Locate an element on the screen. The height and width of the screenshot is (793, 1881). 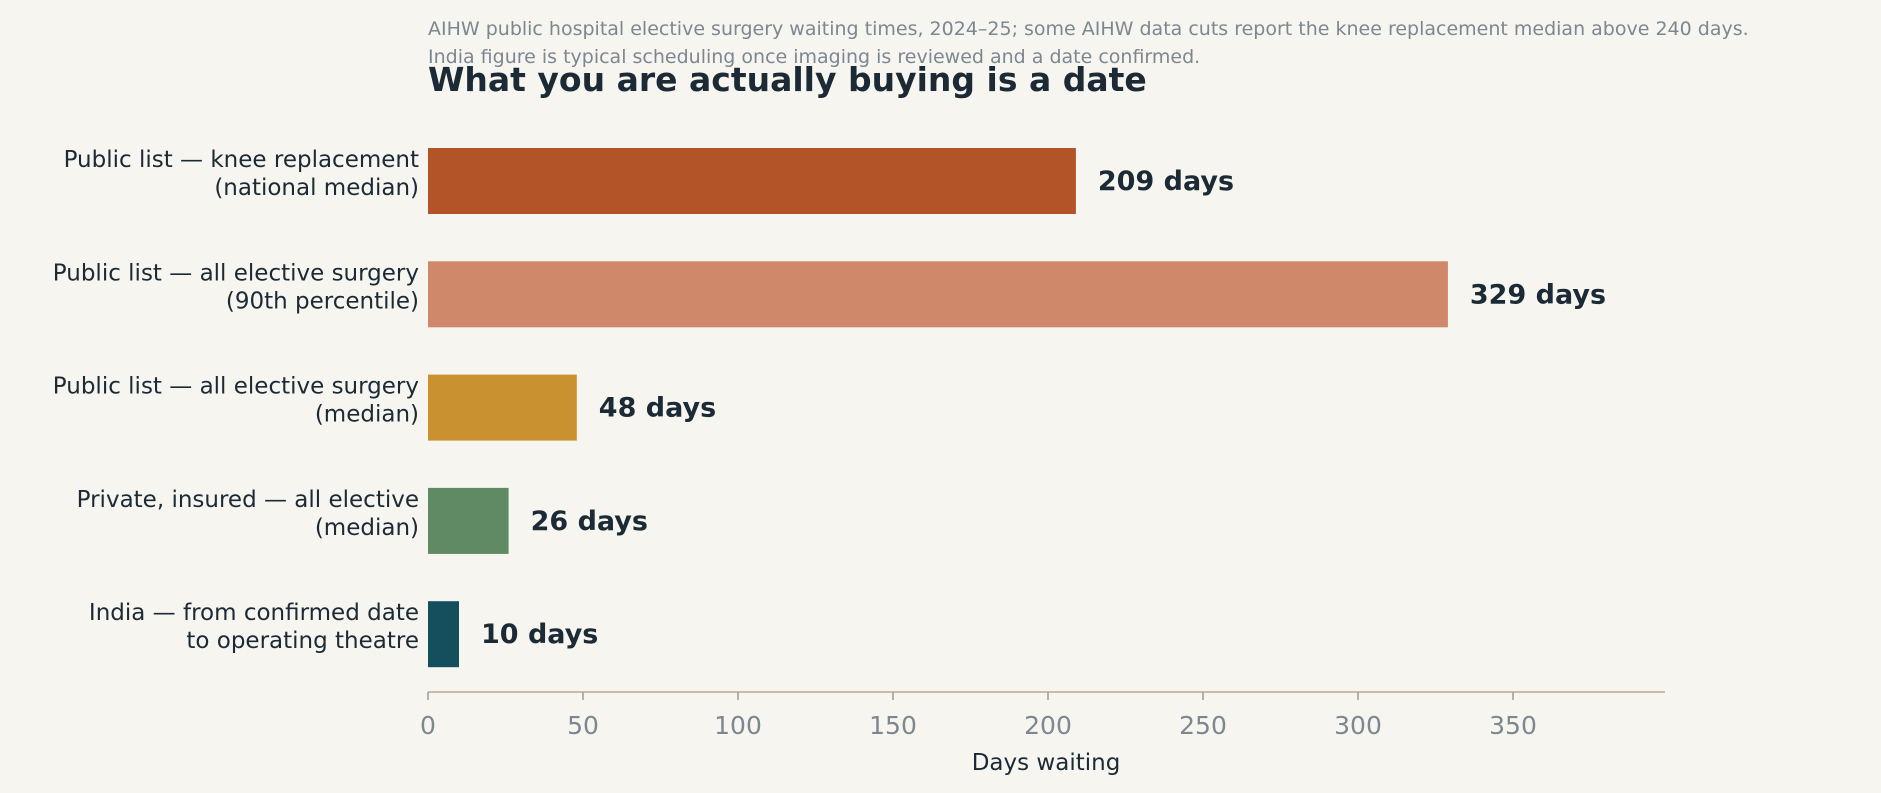
value-label: 329 days is located at coordinates (1538, 294).